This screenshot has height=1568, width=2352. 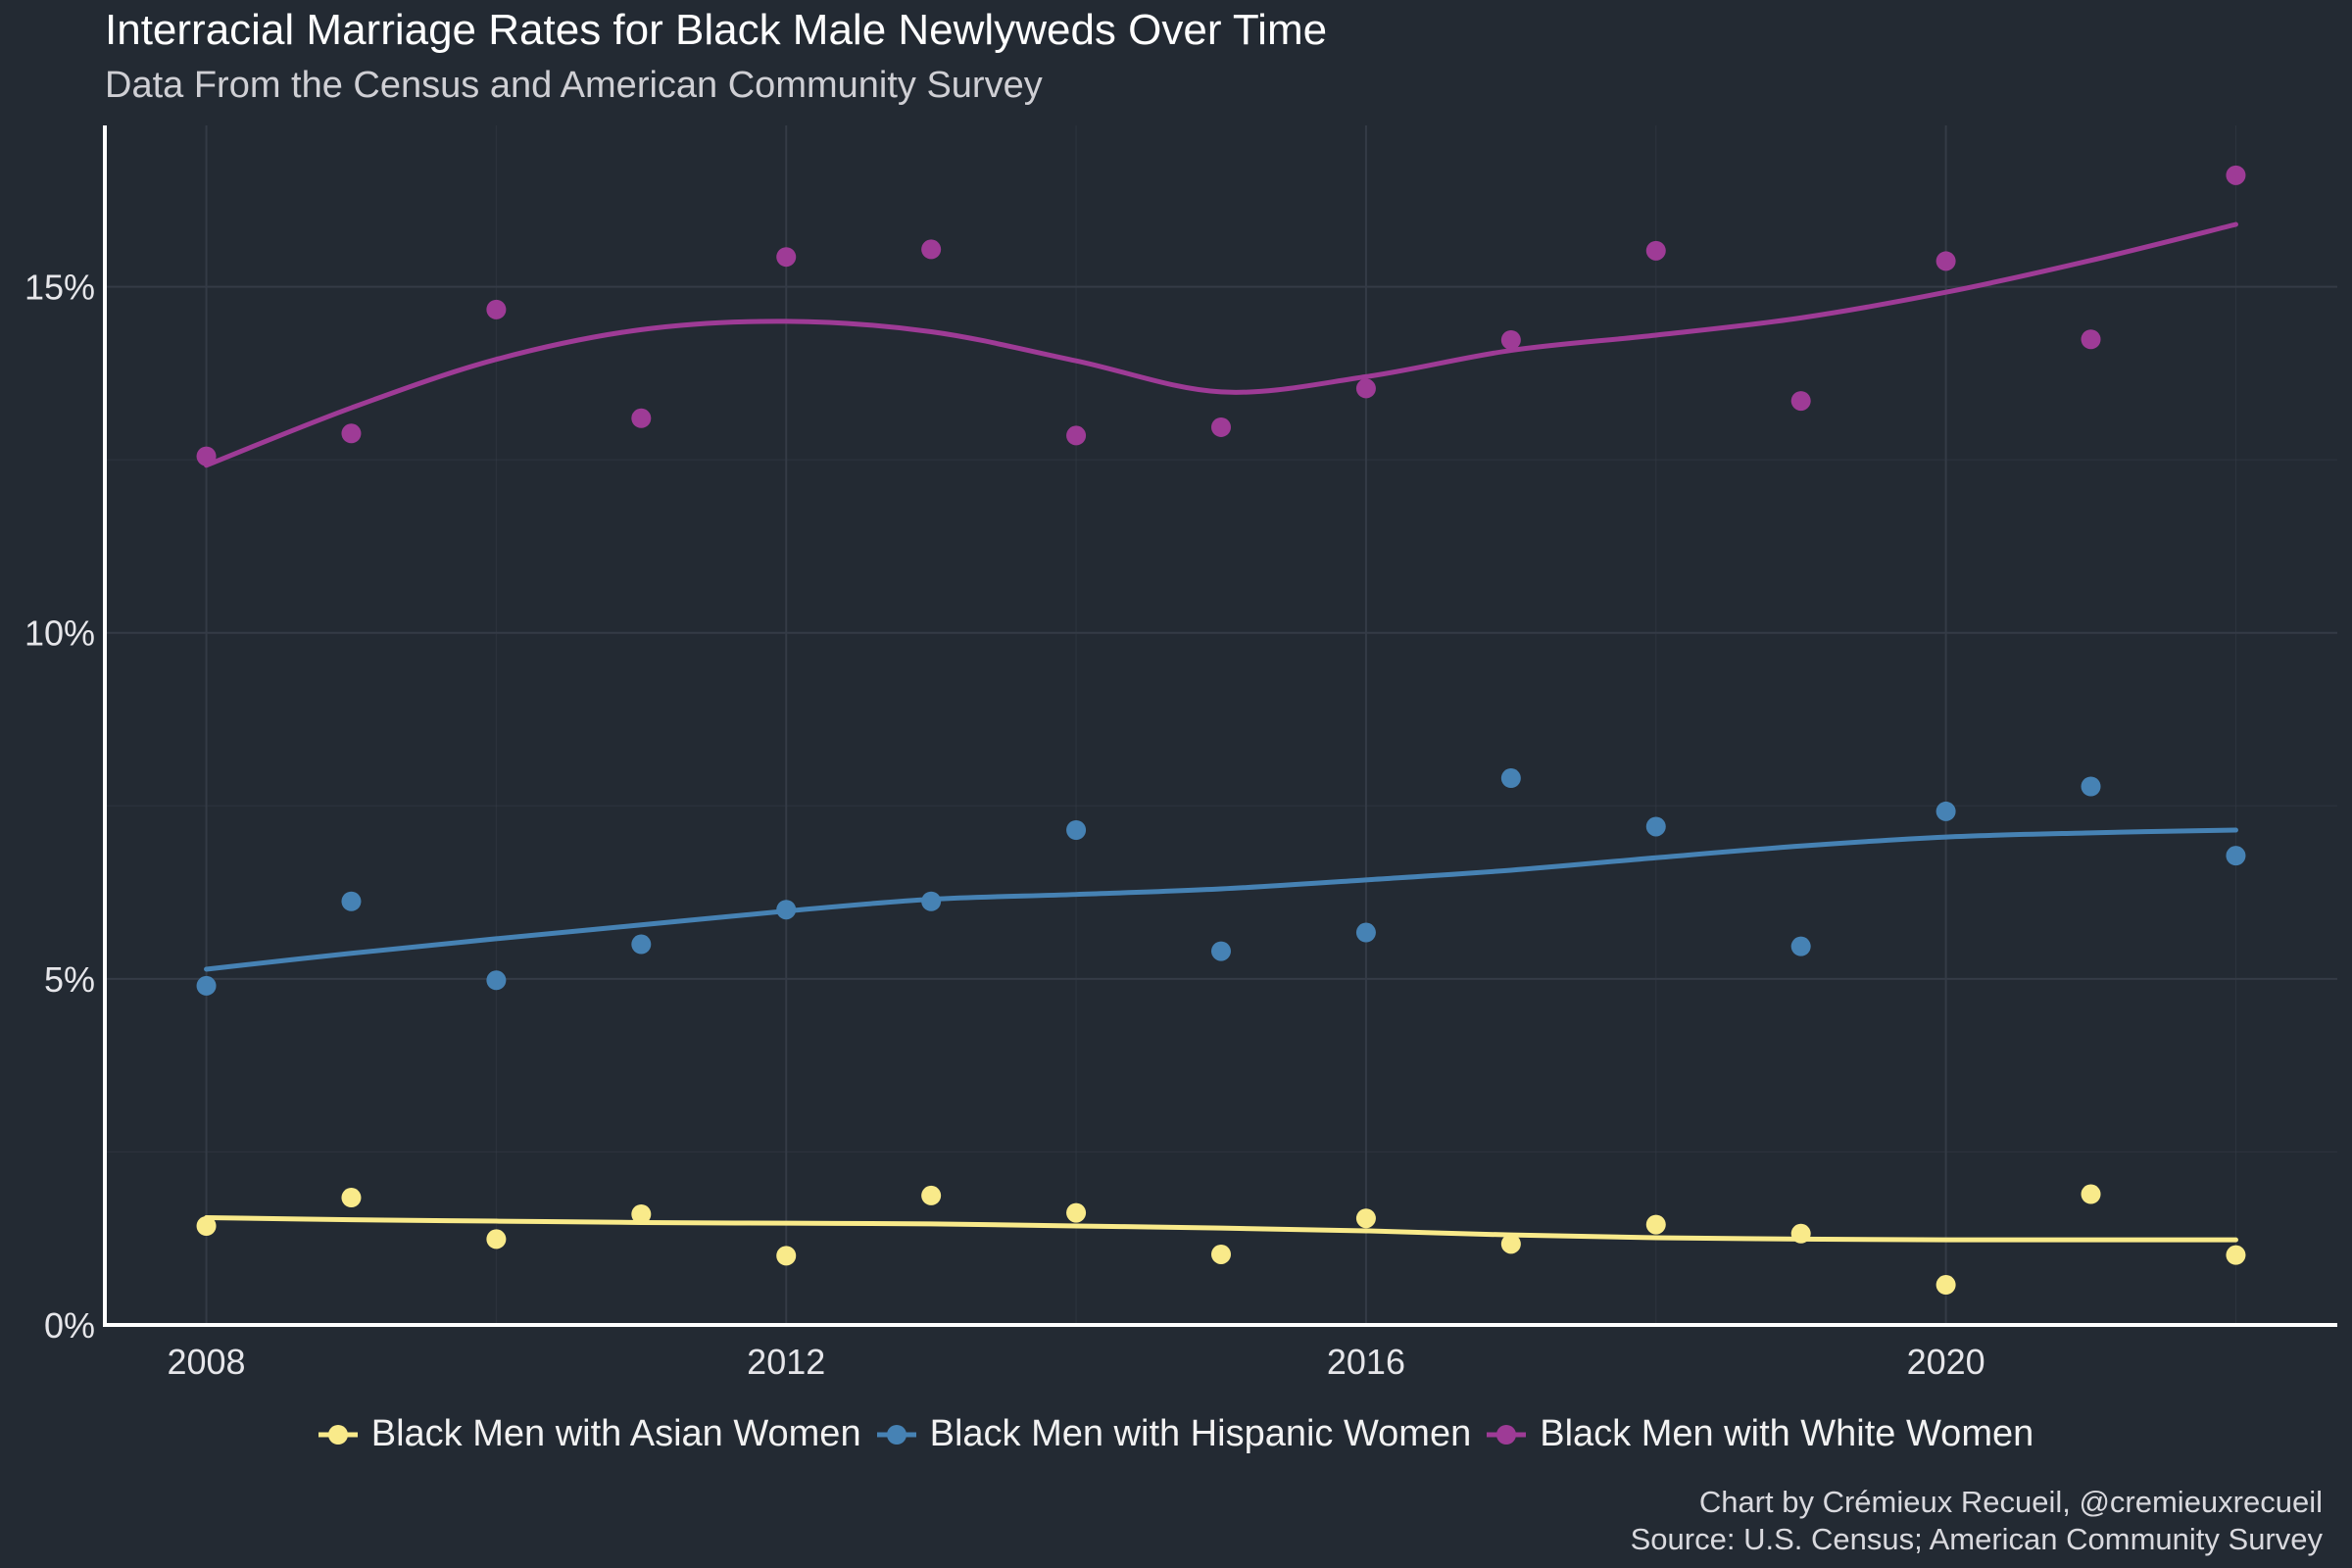 What do you see at coordinates (1787, 1433) in the screenshot?
I see `legend-label-white: Black Men with White Women` at bounding box center [1787, 1433].